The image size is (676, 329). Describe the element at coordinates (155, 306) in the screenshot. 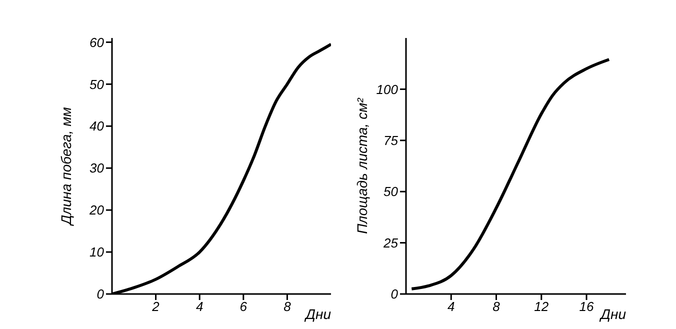

I see `x-tick-label: 2` at that location.